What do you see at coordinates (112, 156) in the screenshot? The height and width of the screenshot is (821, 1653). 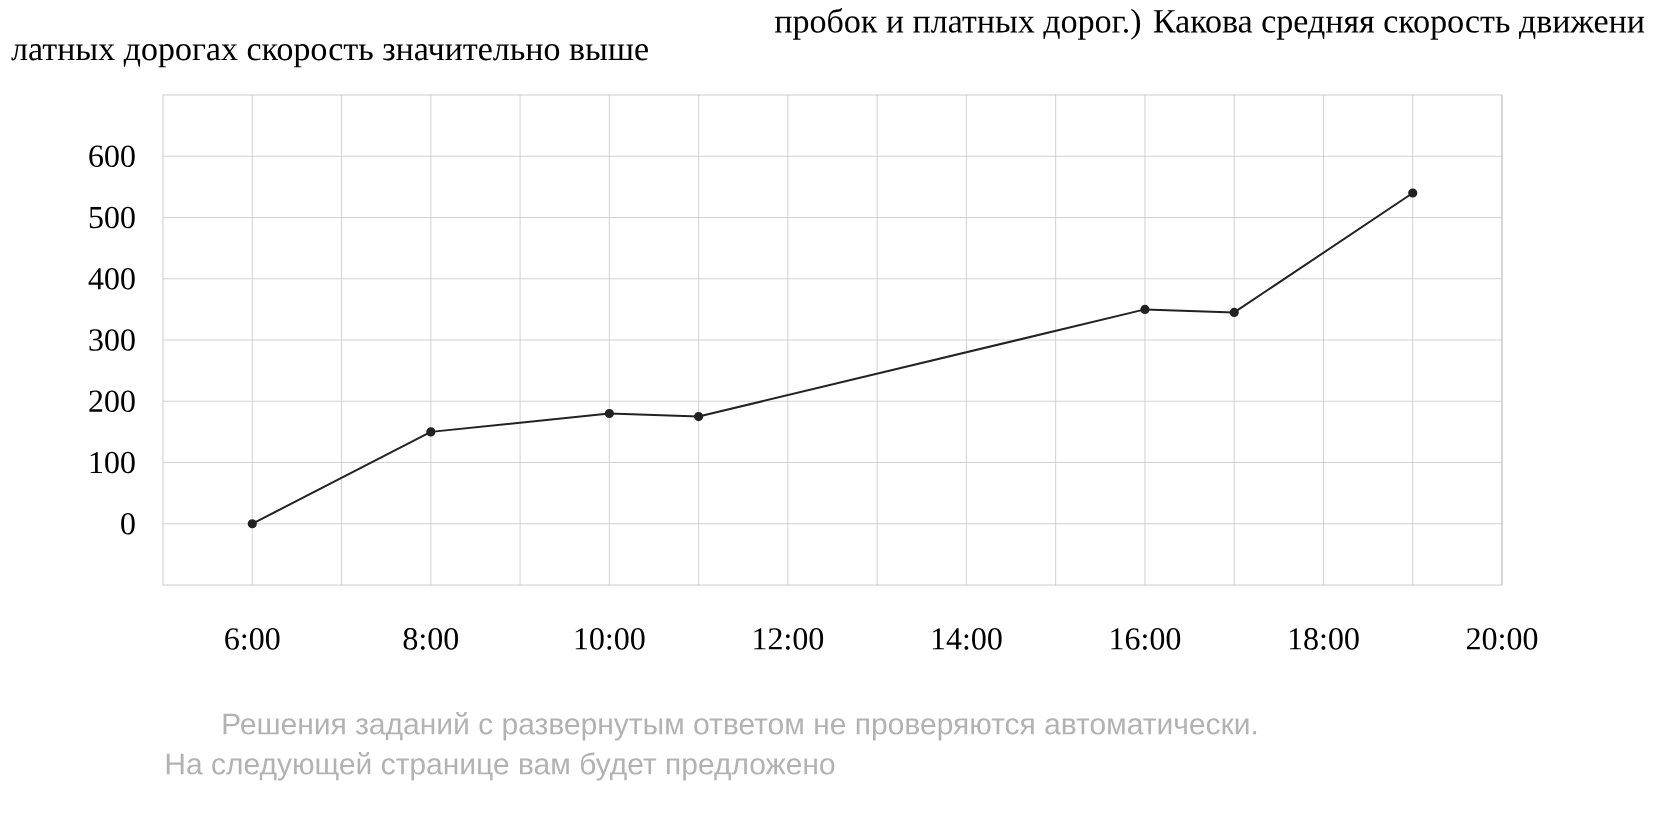 I see `y-tick-label: 600` at bounding box center [112, 156].